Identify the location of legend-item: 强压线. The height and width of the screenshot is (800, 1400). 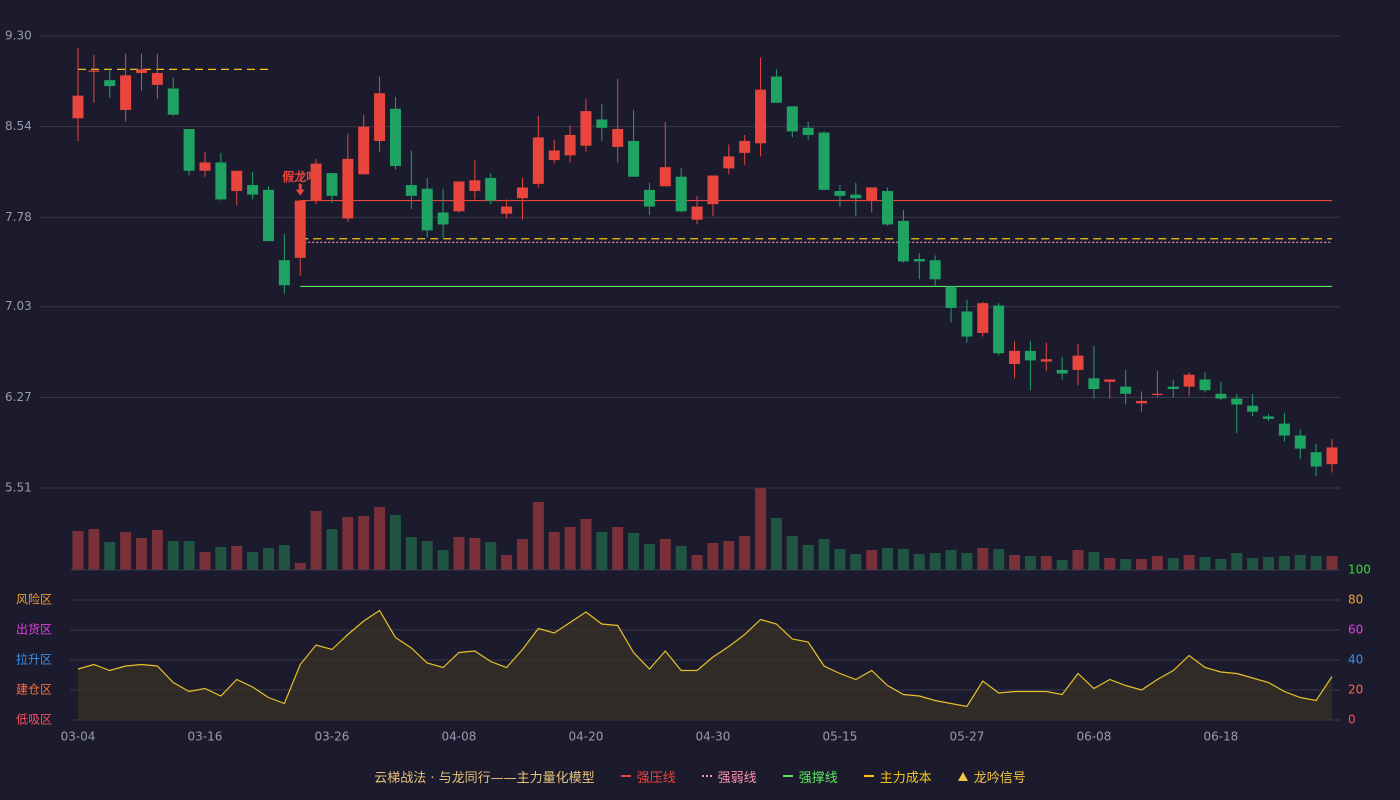
(648, 776).